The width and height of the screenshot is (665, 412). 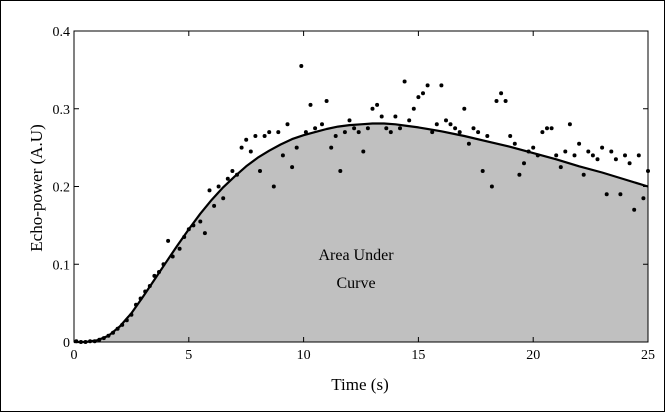 I want to click on y-tick-label: 0.4, so click(x=62, y=32).